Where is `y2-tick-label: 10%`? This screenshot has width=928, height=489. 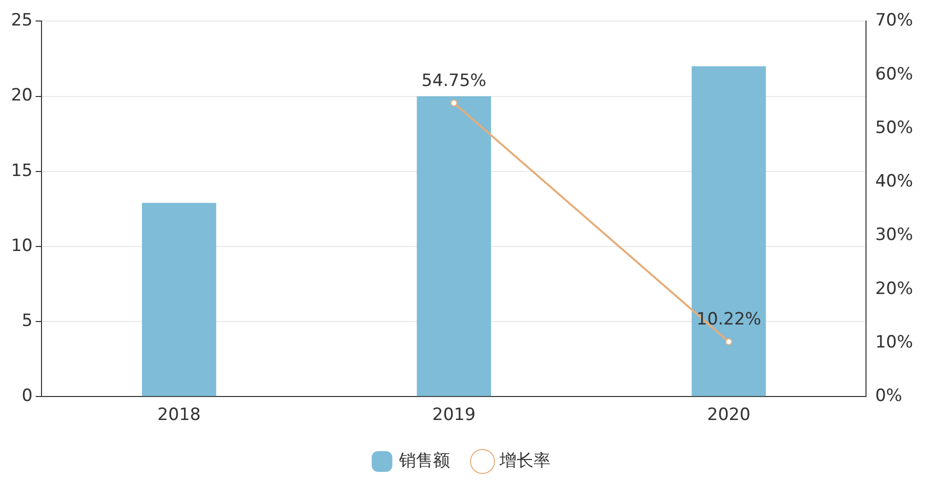
y2-tick-label: 10% is located at coordinates (894, 342).